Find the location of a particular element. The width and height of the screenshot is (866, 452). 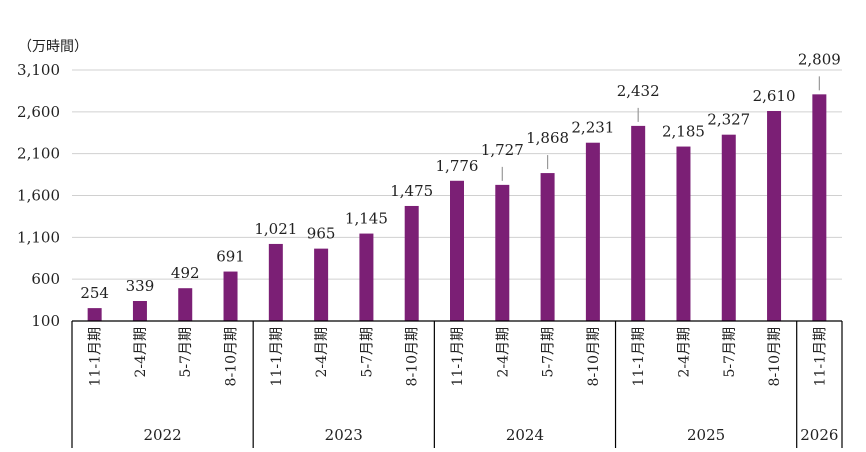

data-label: 2,809 is located at coordinates (819, 59).